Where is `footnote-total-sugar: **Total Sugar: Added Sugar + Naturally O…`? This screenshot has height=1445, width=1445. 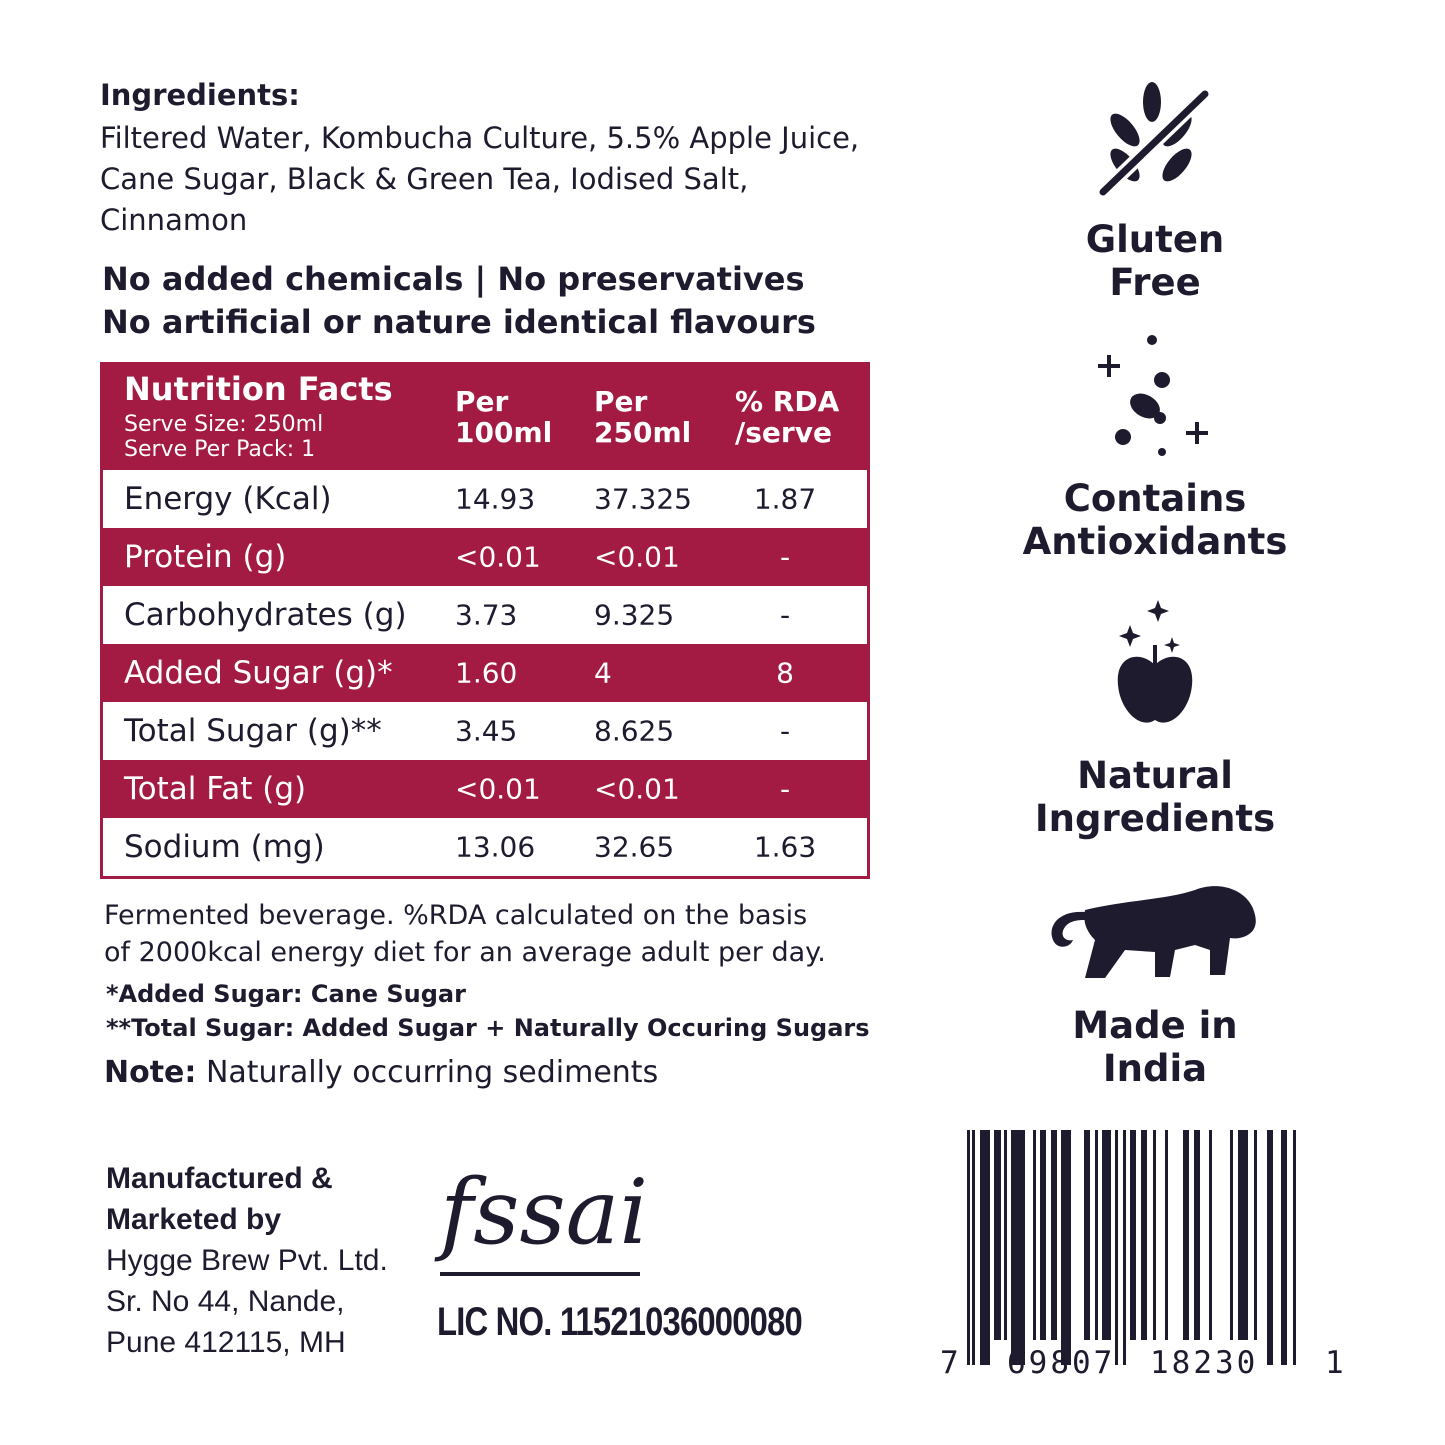
footnote-total-sugar: **Total Sugar: Added Sugar + Naturally O… is located at coordinates (488, 1028).